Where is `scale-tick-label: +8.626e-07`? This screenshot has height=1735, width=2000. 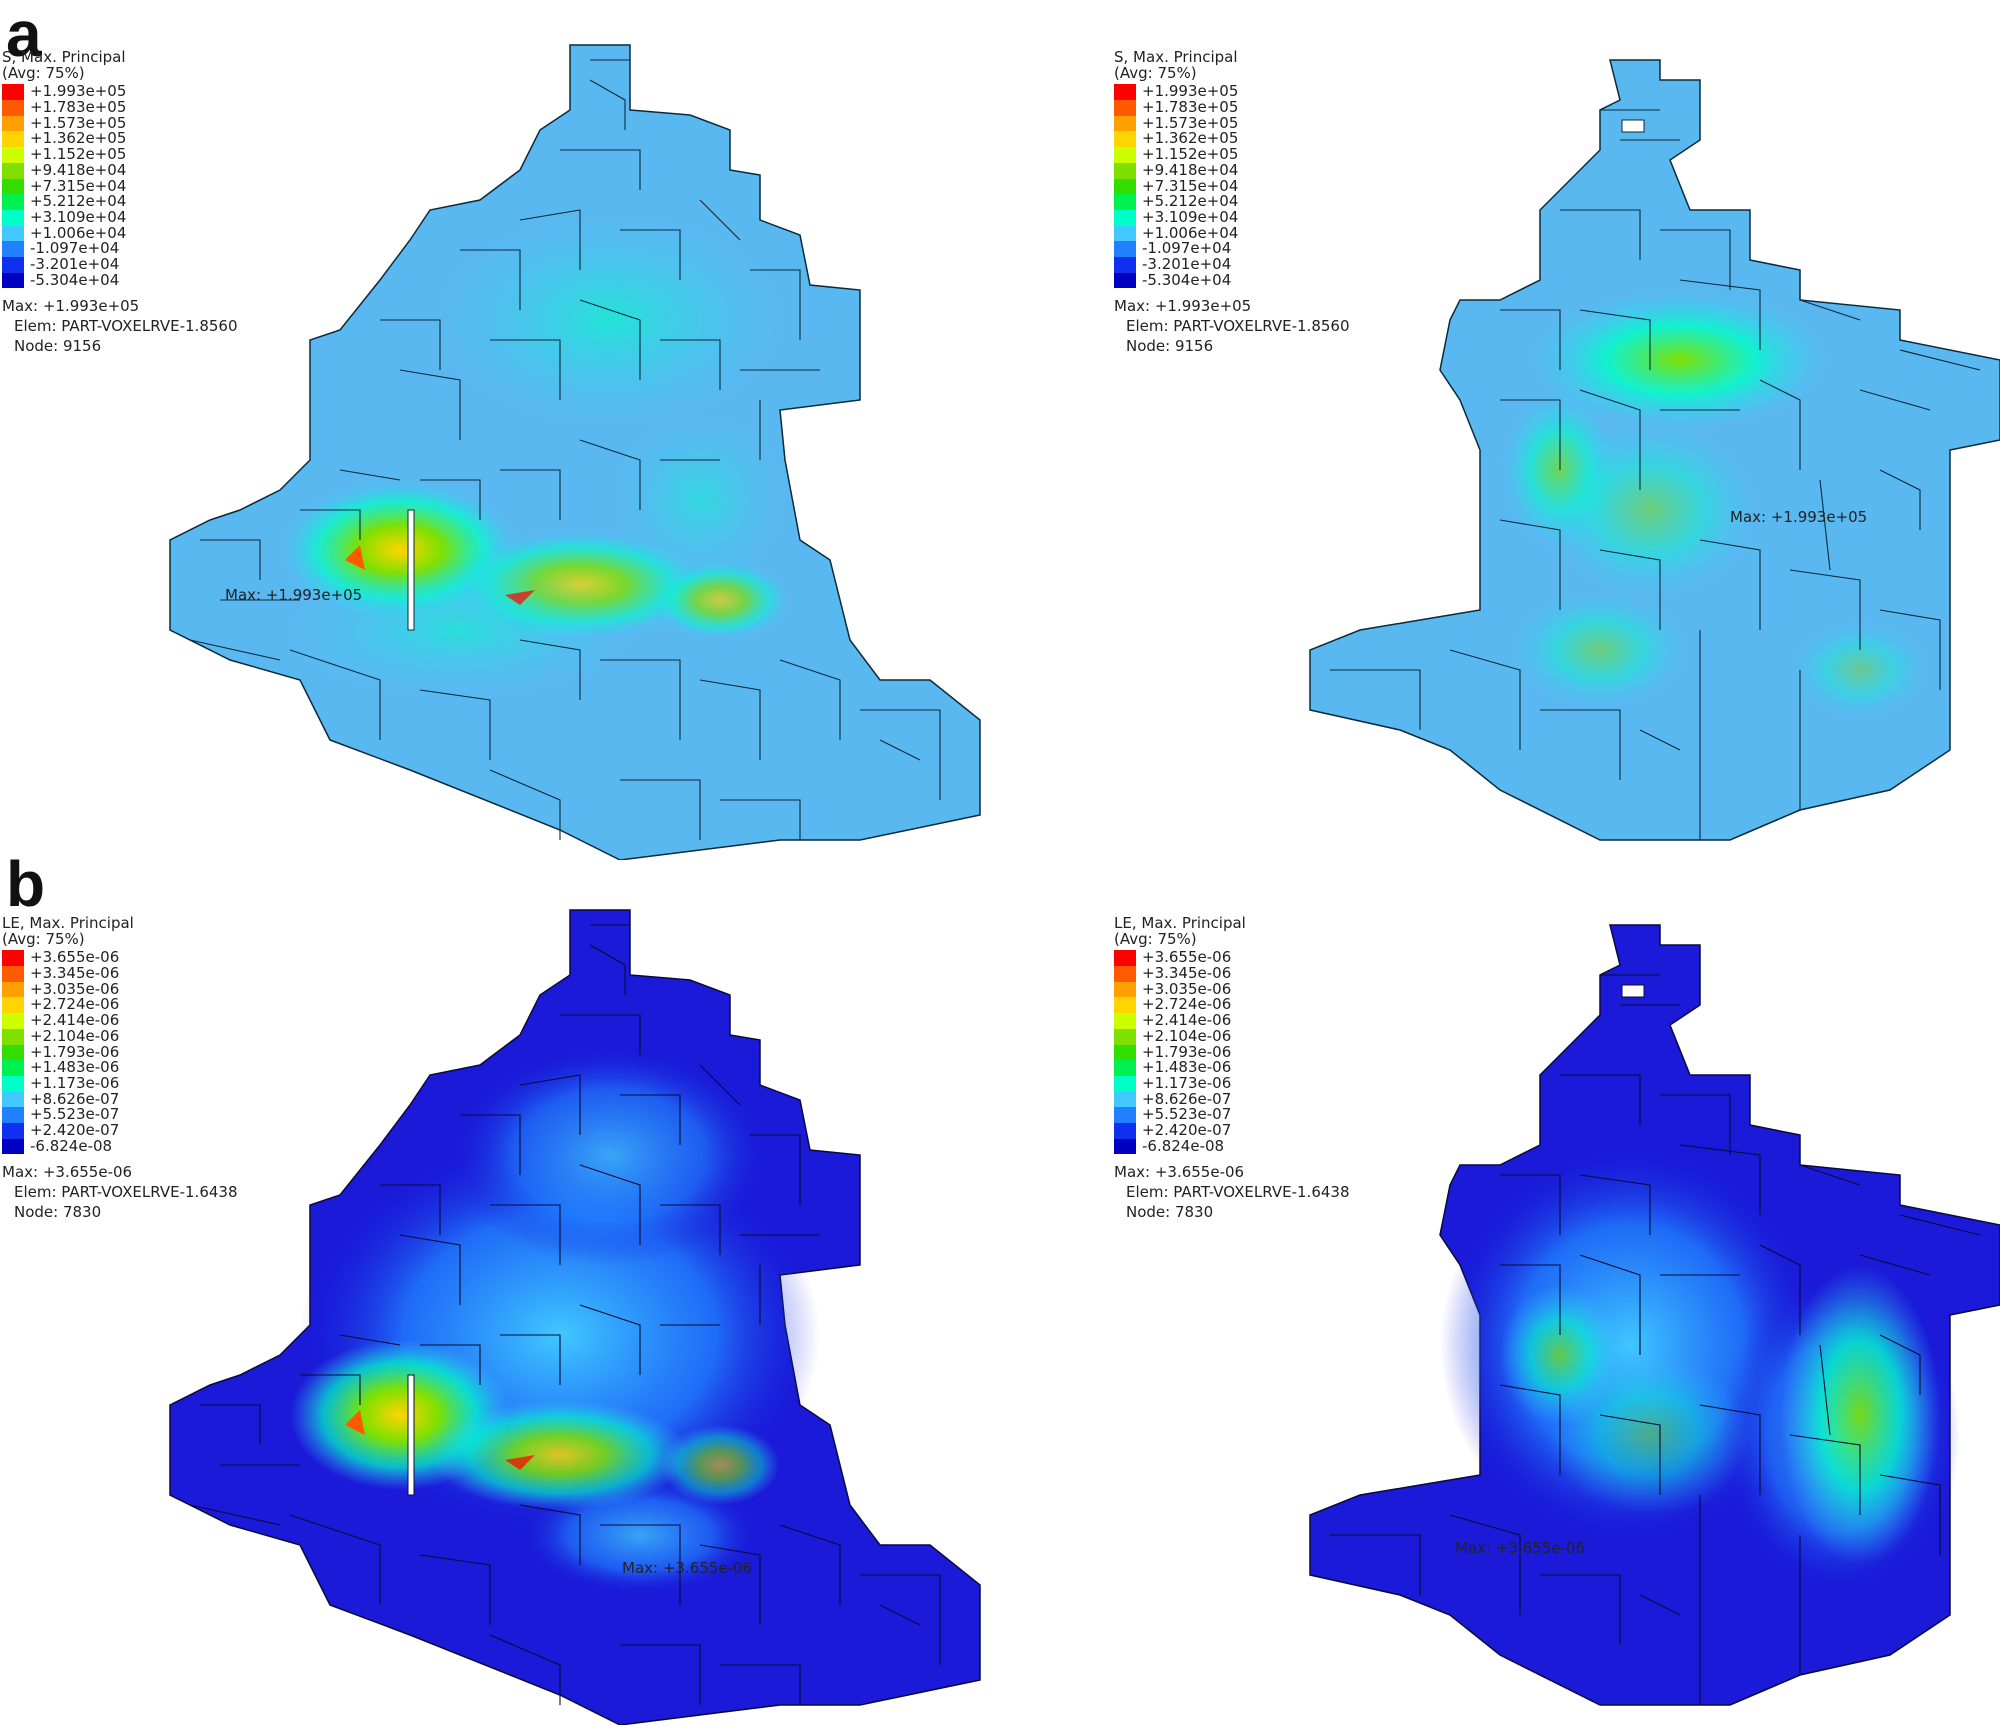 scale-tick-label: +8.626e-07 is located at coordinates (75, 1098).